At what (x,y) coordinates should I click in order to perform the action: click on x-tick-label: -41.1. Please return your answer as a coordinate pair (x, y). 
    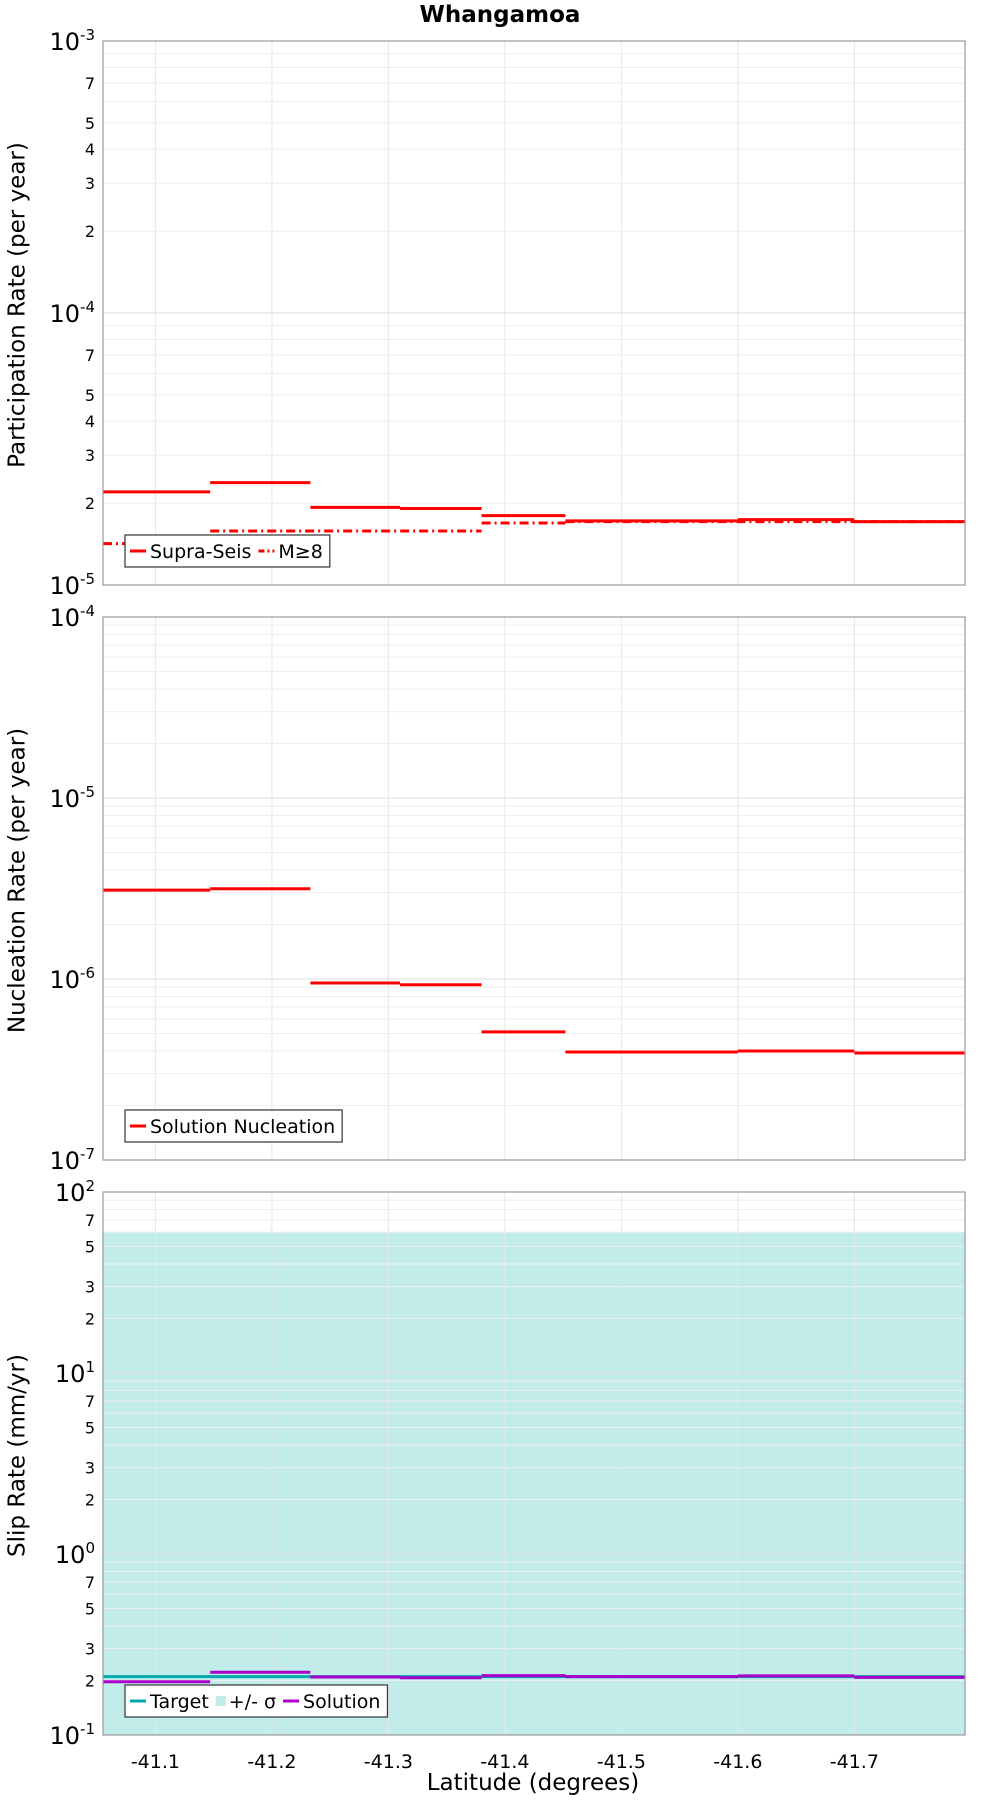
    Looking at the image, I should click on (155, 1762).